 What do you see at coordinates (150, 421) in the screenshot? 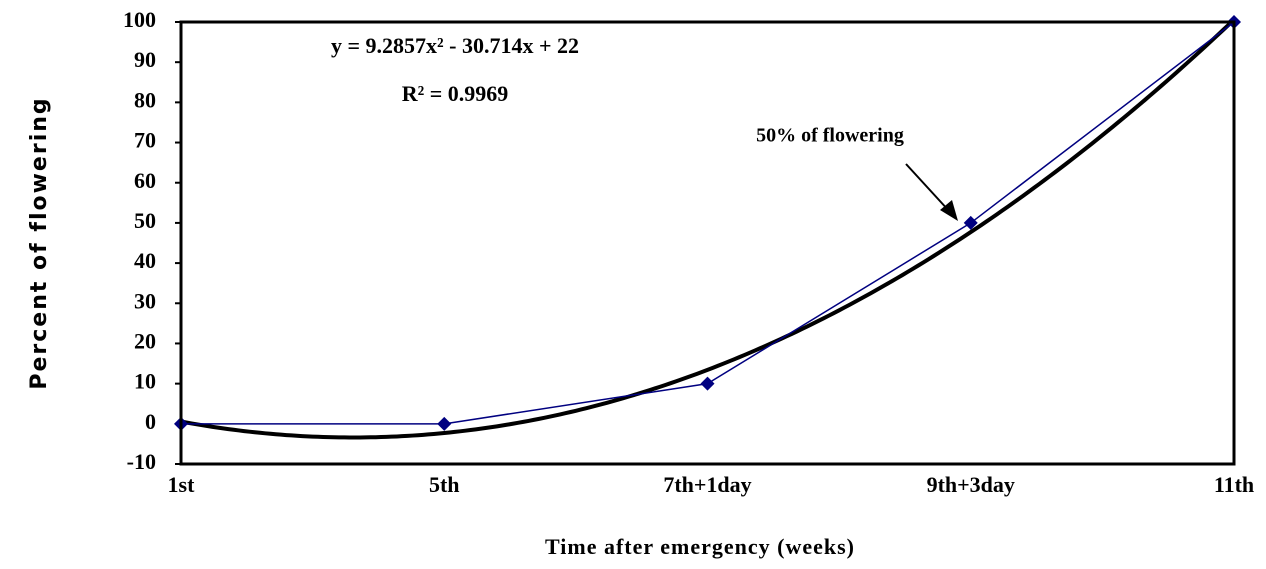
I see `y-tick-label: 0` at bounding box center [150, 421].